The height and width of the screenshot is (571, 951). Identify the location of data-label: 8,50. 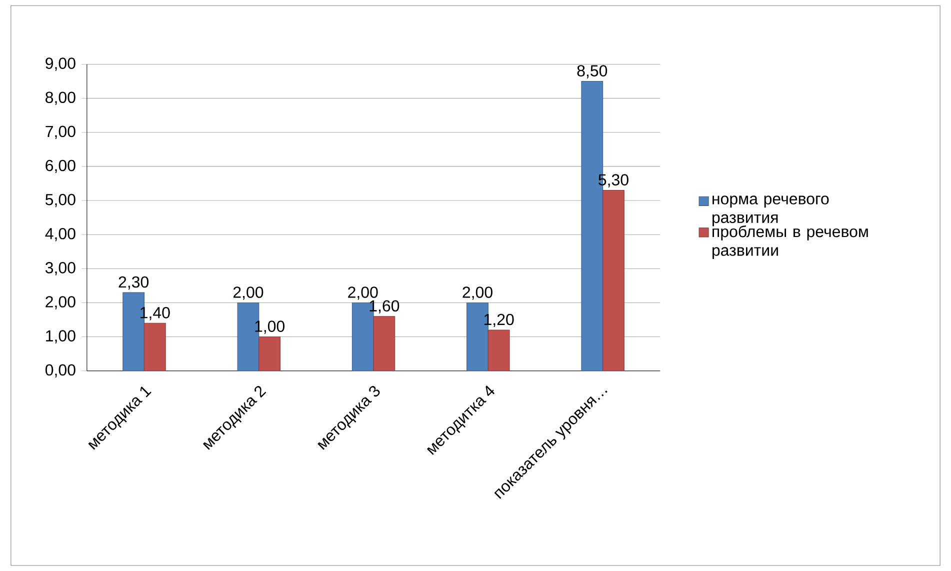
(592, 71).